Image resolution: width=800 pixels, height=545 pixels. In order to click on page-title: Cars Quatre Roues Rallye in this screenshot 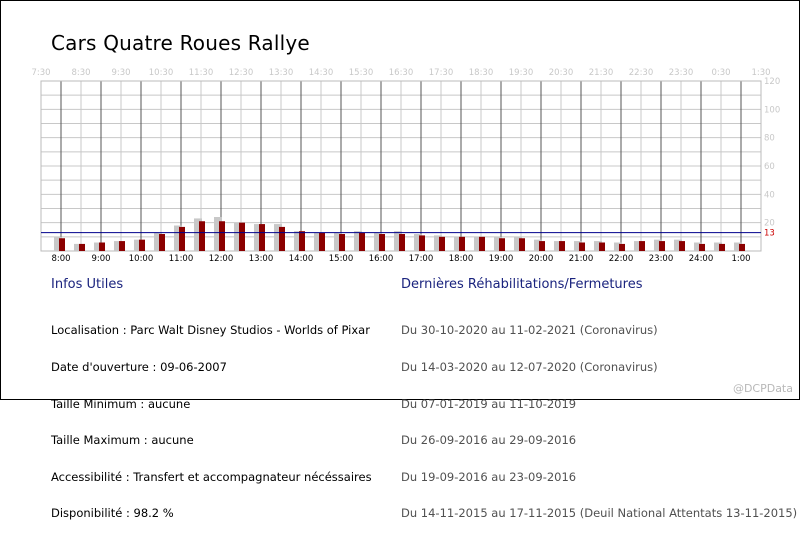, I will do `click(180, 43)`.